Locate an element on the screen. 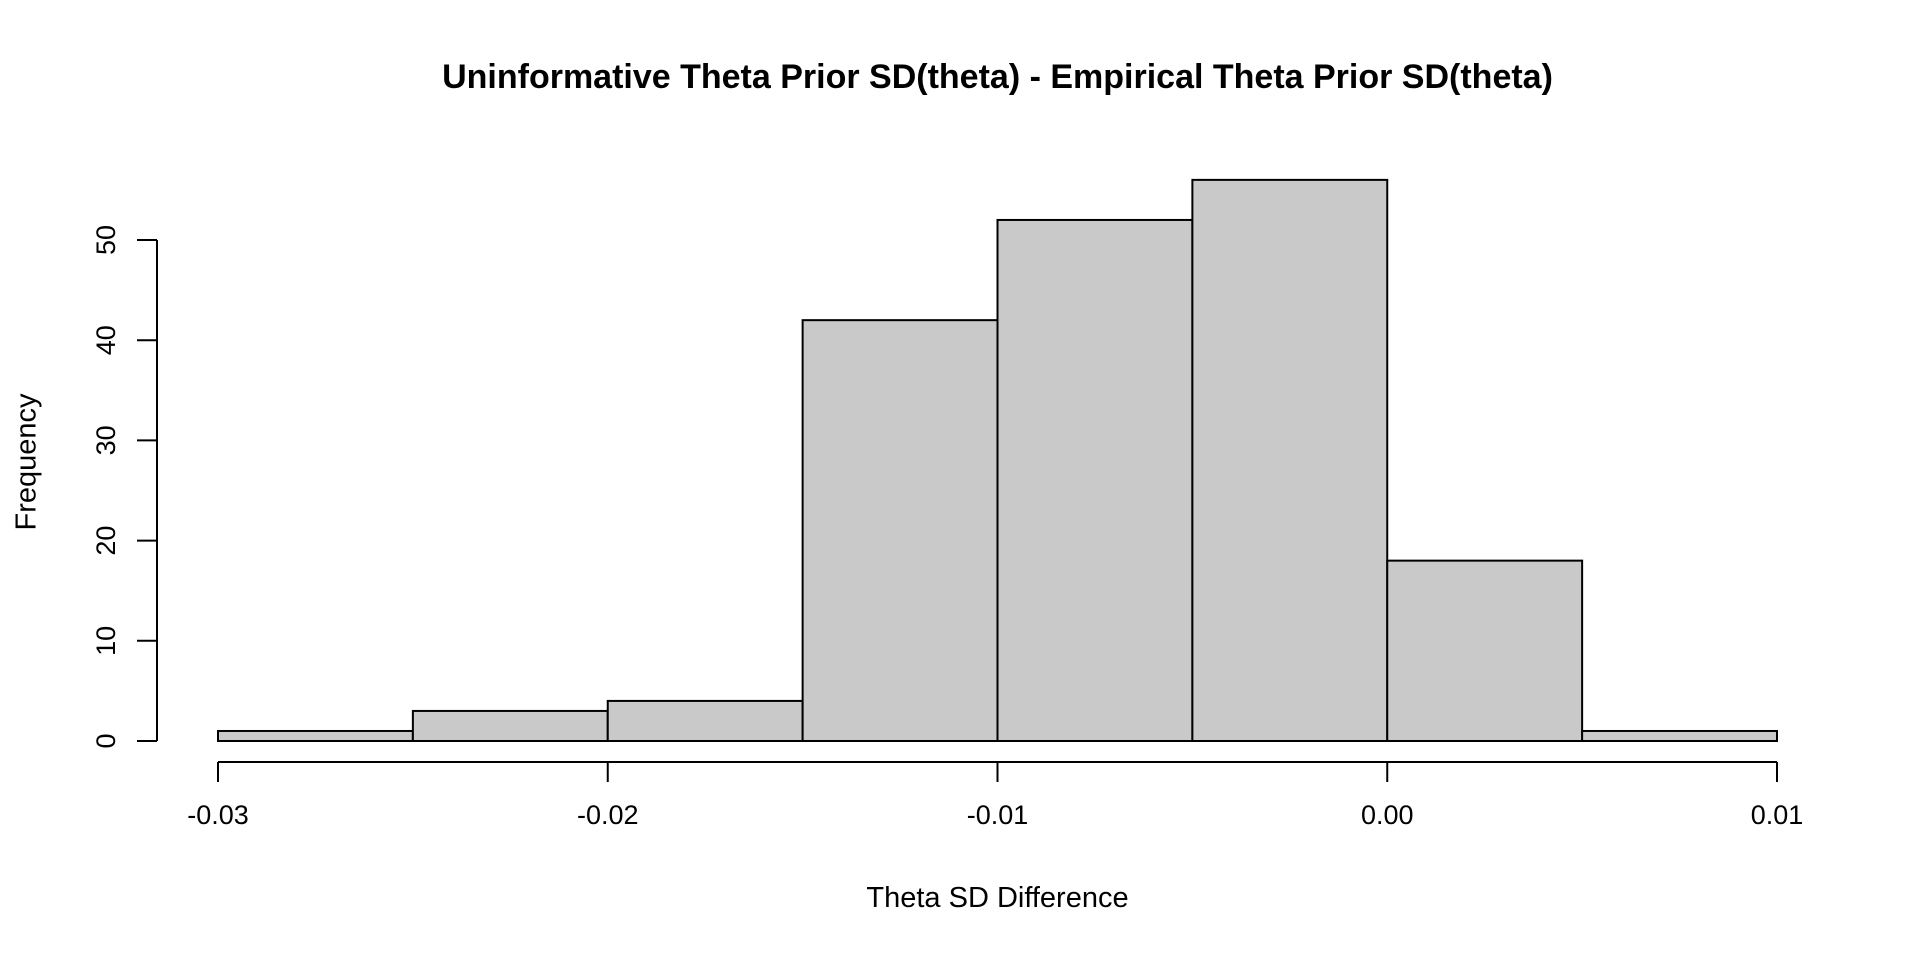 Image resolution: width=1920 pixels, height=960 pixels. y-axis-tick-label: 50 is located at coordinates (106, 240).